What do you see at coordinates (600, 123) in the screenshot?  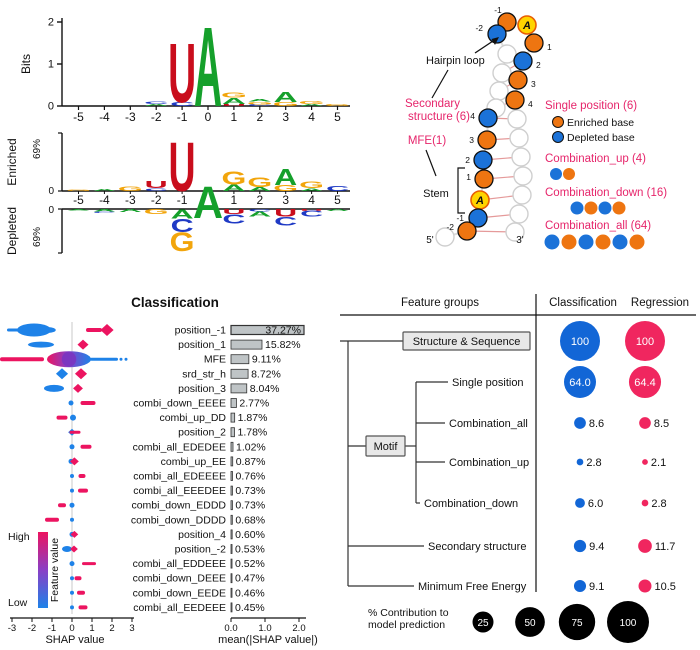 I see `legend-enriched-base: Enriched base` at bounding box center [600, 123].